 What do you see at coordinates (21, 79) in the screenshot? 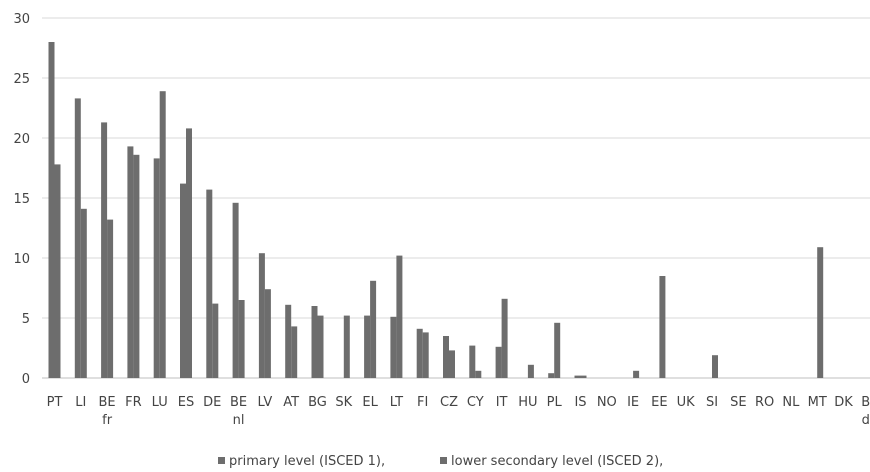
I see `y-tick-label-25: 25` at bounding box center [21, 79].